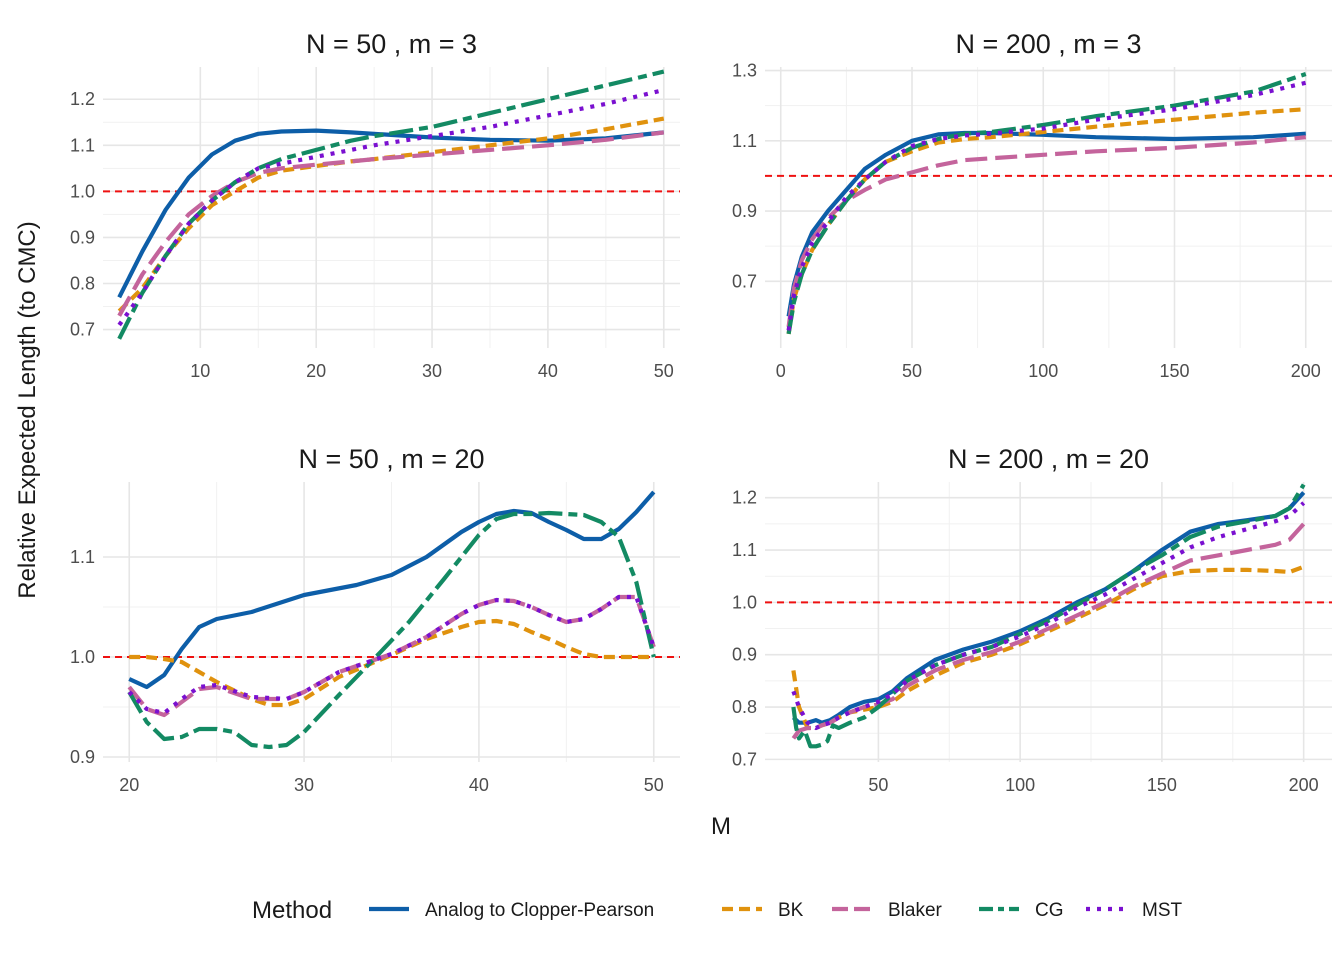  What do you see at coordinates (781, 371) in the screenshot?
I see `x-tick-label: 0` at bounding box center [781, 371].